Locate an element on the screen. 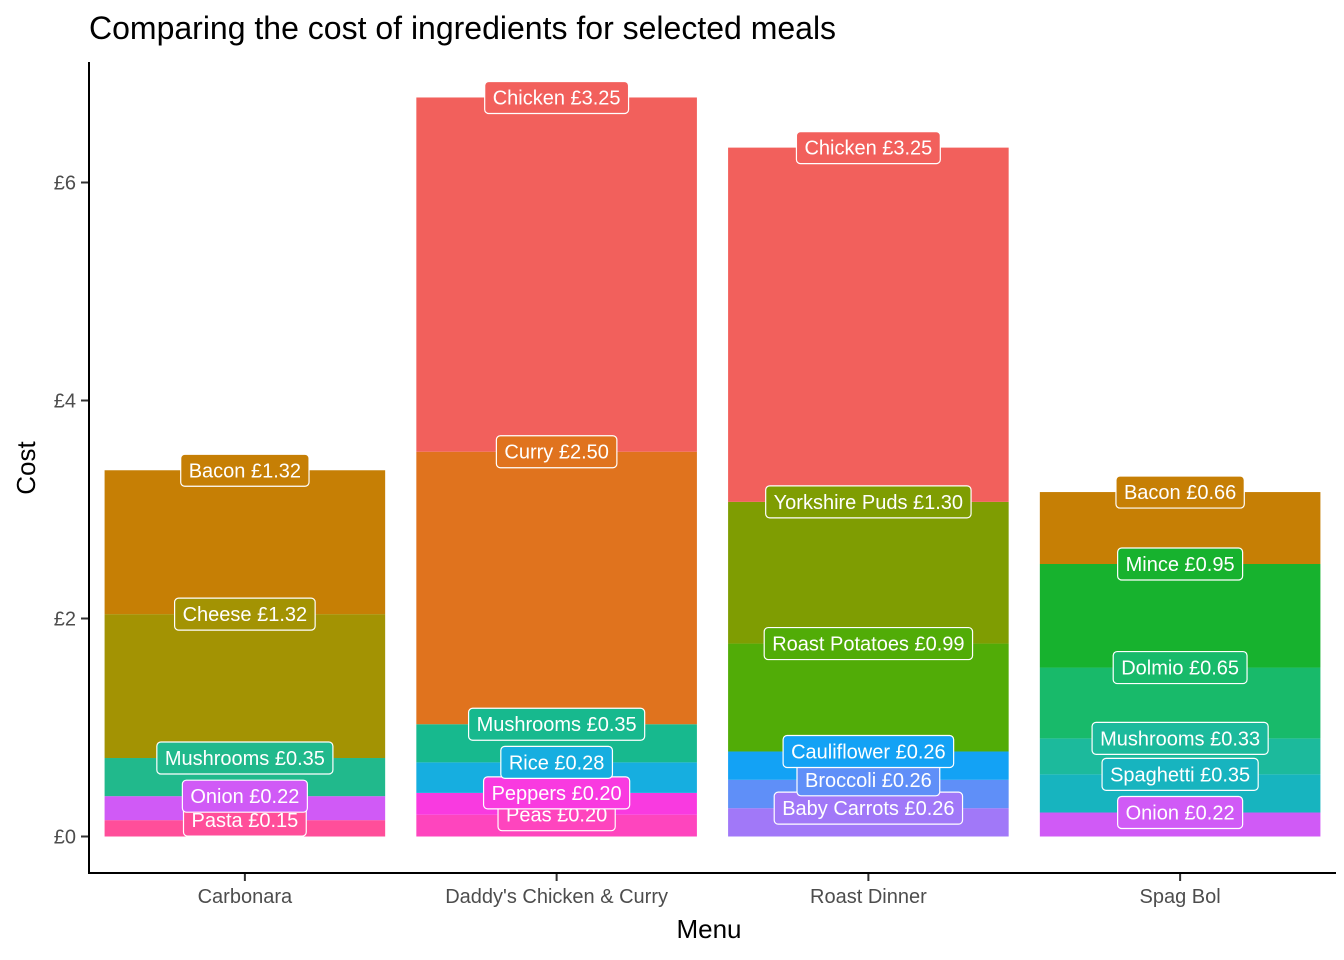  segment-label-roast-dinner-yorkshire-puds: Yorkshire Puds £1.30 is located at coordinates (868, 502).